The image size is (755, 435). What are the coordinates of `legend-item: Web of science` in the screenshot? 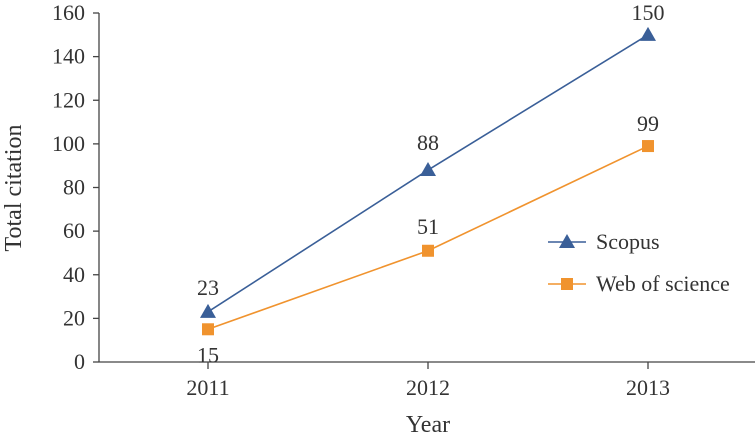 It's located at (639, 283).